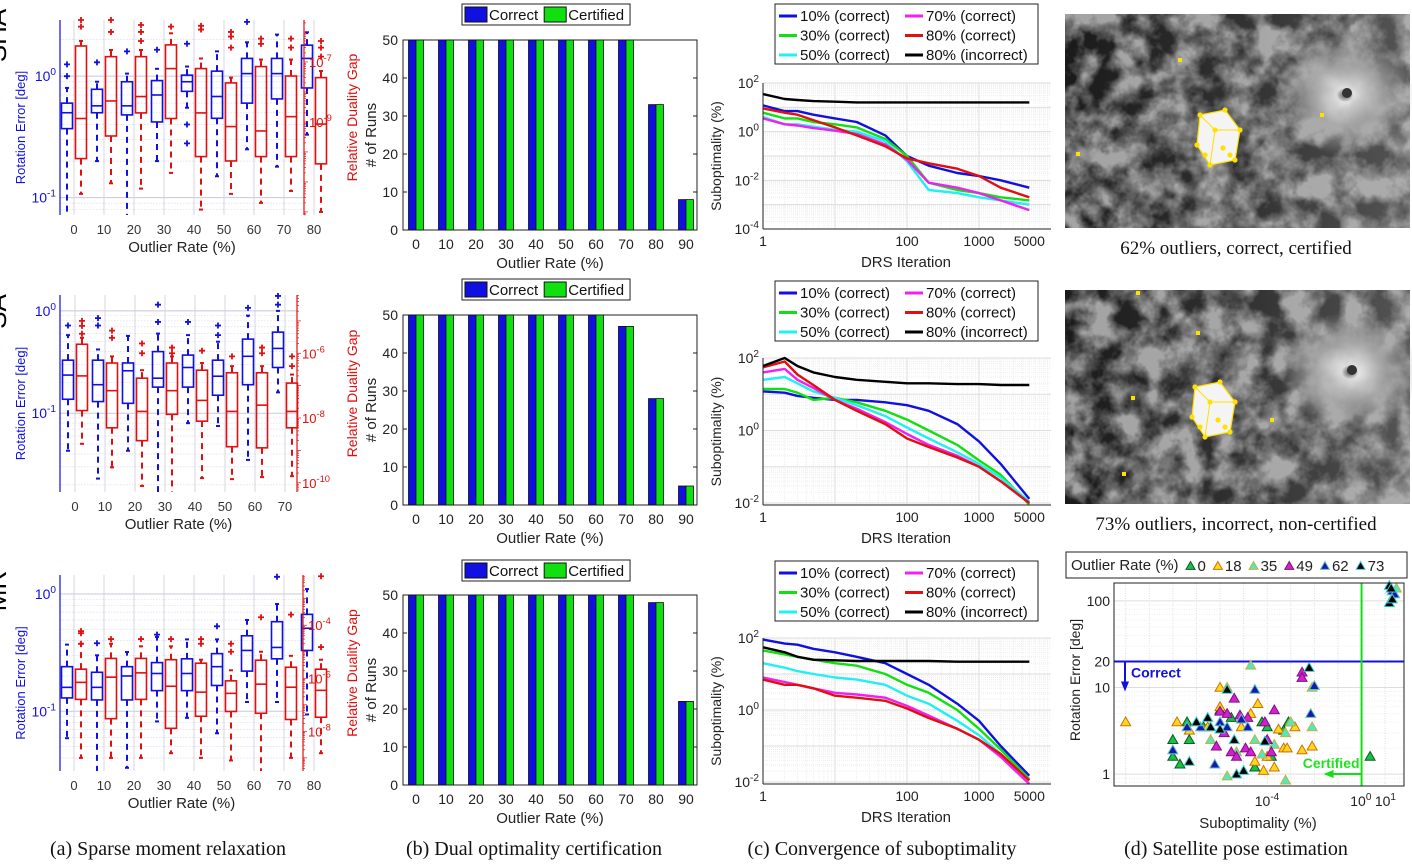 This screenshot has width=1412, height=866. Describe the element at coordinates (1075, 680) in the screenshot. I see `y-axis-label: Rotation Error [deg]` at that location.